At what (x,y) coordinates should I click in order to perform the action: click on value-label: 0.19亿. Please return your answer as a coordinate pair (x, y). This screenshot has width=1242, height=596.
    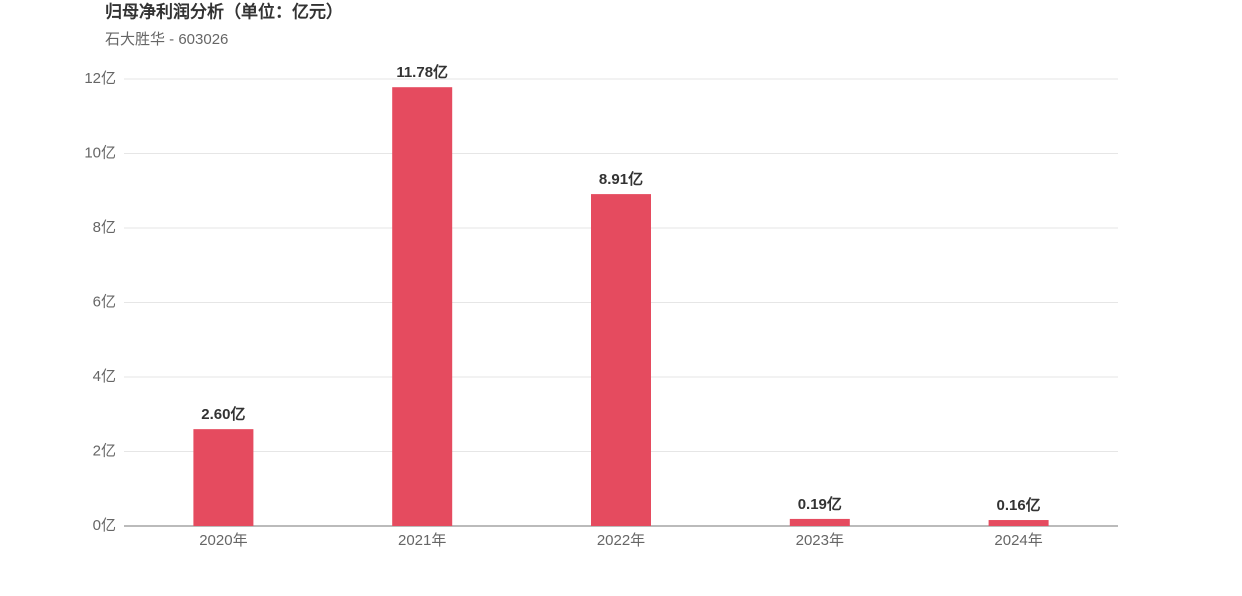
    Looking at the image, I should click on (820, 504).